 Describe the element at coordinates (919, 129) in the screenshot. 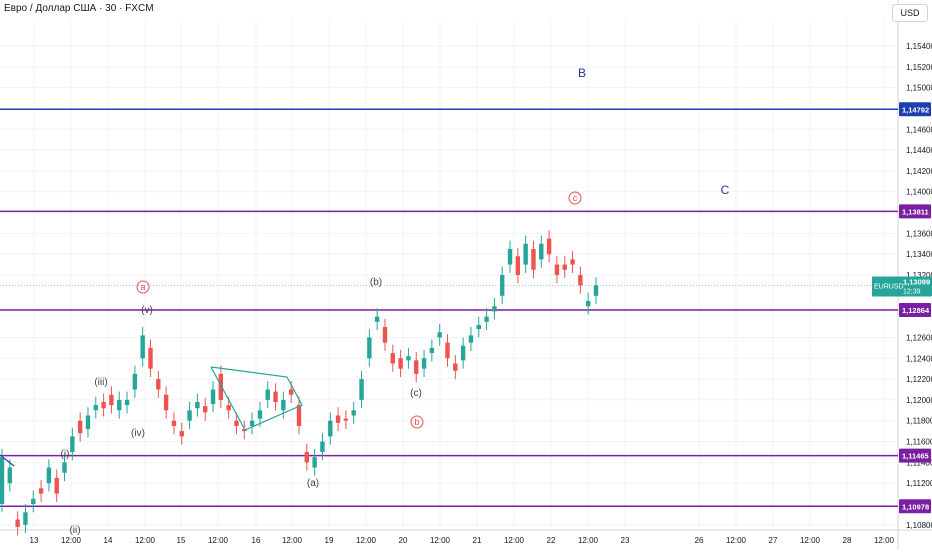

I see `y-tick-label-3: 1,14600` at that location.